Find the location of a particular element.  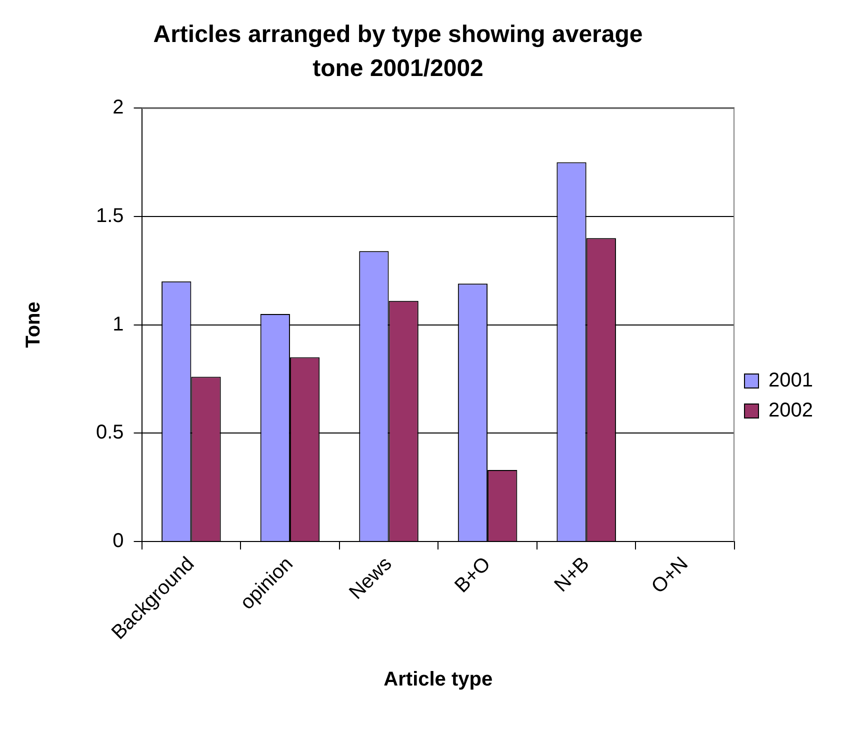

y-tick-label: 0 is located at coordinates (118, 541).